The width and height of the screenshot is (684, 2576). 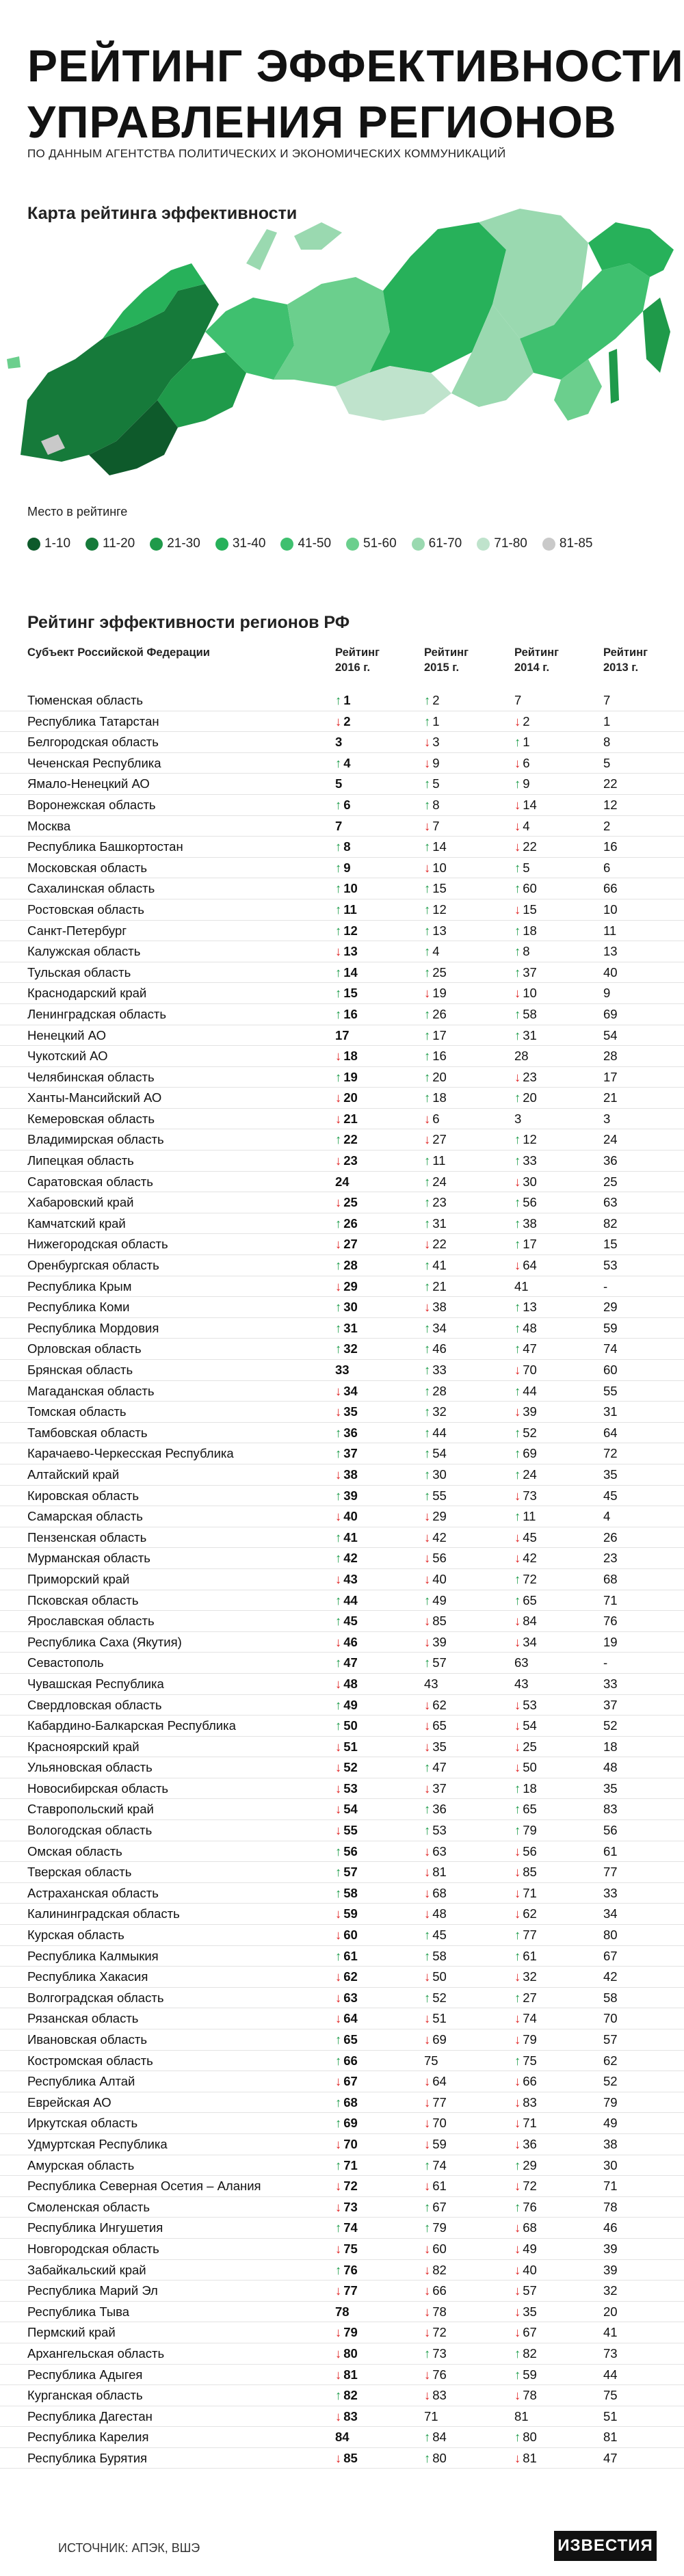 I want to click on region-name: Московская область, so click(x=87, y=867).